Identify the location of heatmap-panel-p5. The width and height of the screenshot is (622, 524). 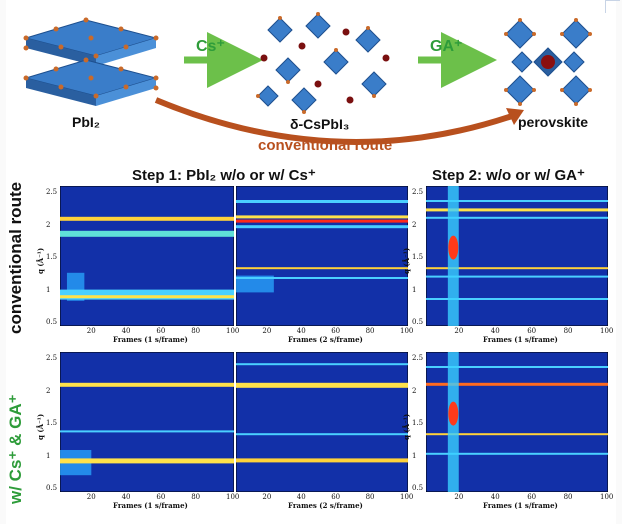
(322, 422).